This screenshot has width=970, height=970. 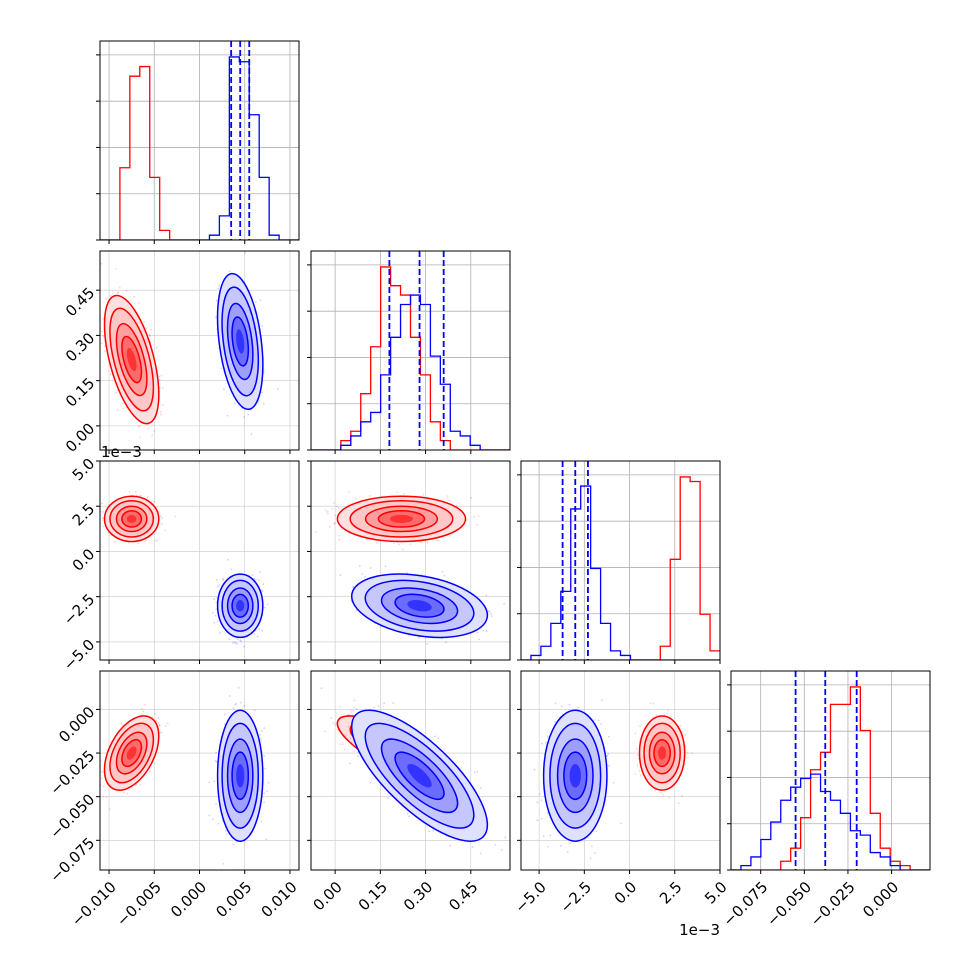 I want to click on x-tick-label: −0.010, so click(x=94, y=904).